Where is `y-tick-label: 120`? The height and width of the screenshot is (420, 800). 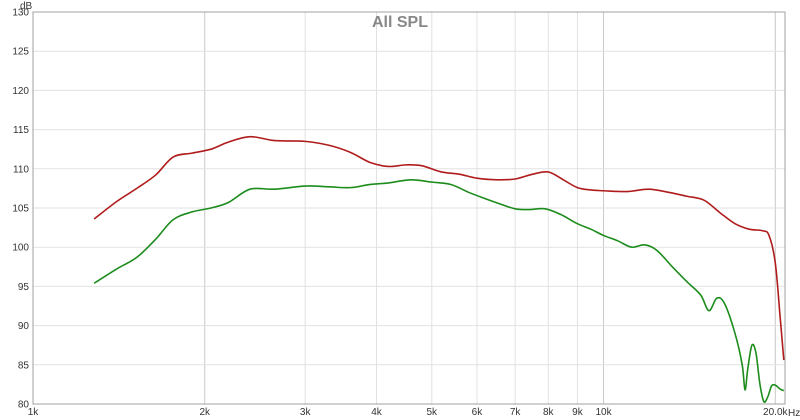 y-tick-label: 120 is located at coordinates (20, 91).